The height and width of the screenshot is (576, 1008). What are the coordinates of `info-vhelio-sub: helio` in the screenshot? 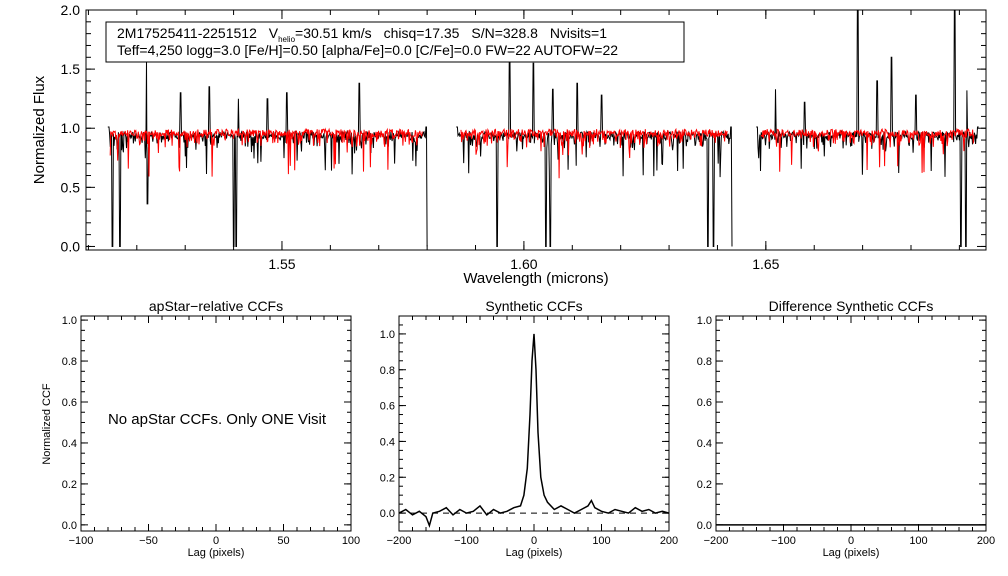 It's located at (286, 39).